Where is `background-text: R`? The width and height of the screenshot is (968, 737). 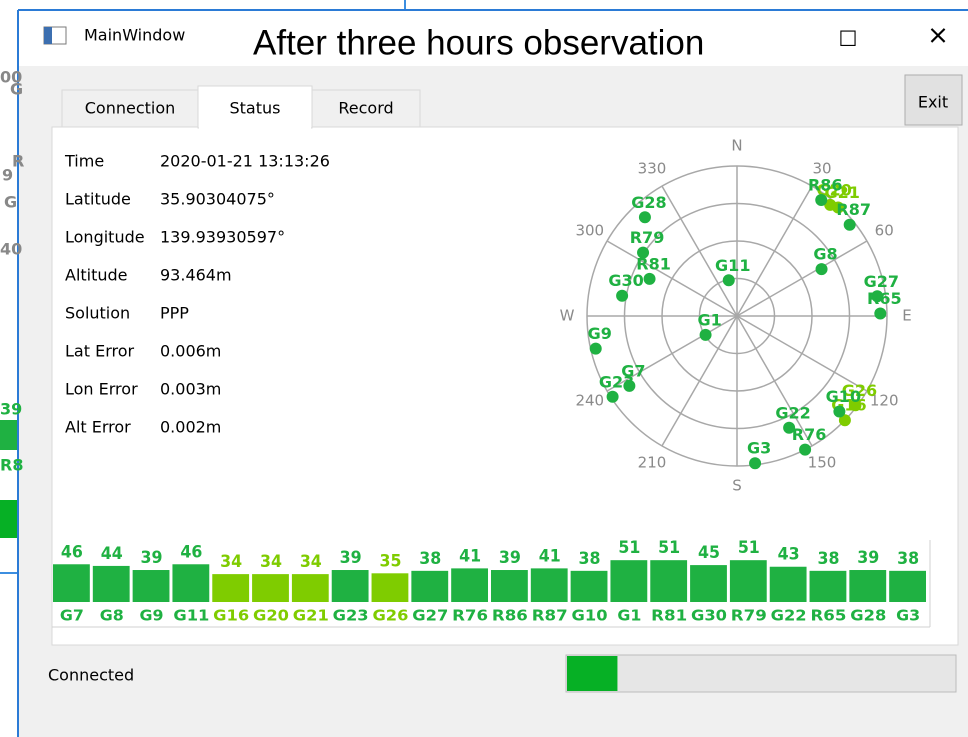 background-text: R is located at coordinates (18, 161).